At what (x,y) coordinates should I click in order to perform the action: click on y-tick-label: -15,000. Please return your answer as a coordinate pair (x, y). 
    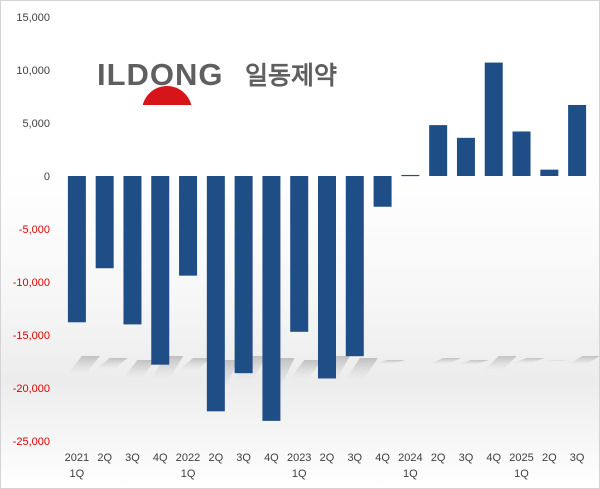
    Looking at the image, I should click on (31, 336).